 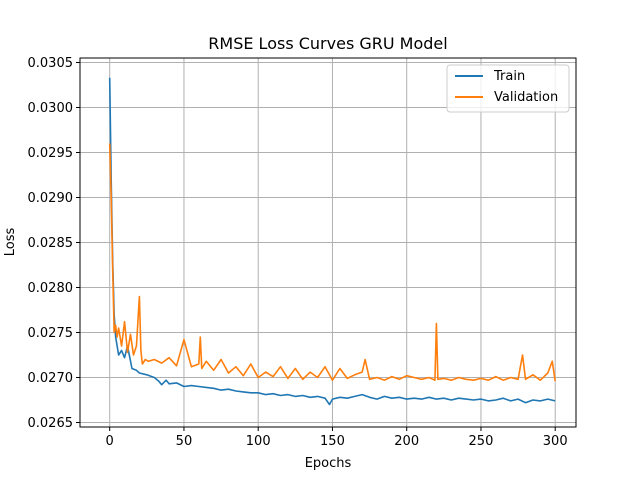 What do you see at coordinates (184, 441) in the screenshot?
I see `x-tick-label: 50` at bounding box center [184, 441].